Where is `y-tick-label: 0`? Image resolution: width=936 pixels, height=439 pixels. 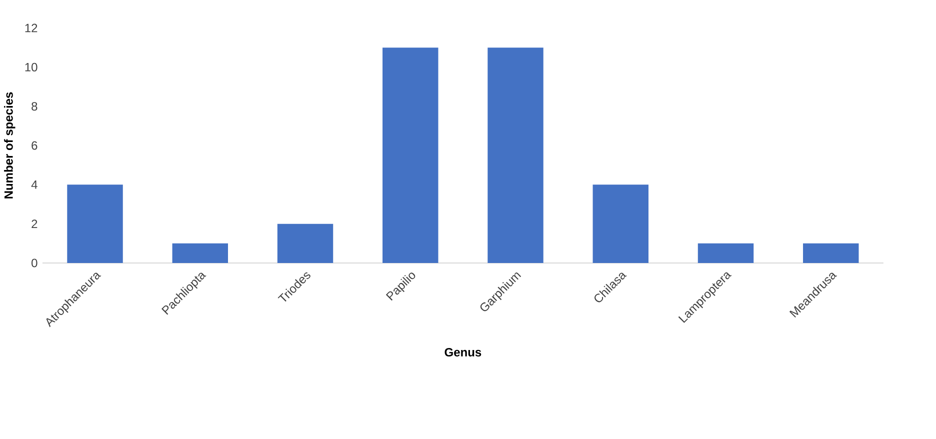
y-tick-label: 0 is located at coordinates (35, 263).